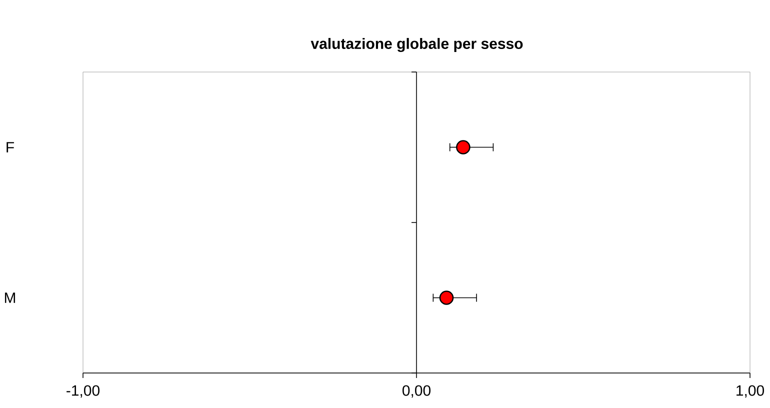  I want to click on x-tick-label: -1,00, so click(83, 391).